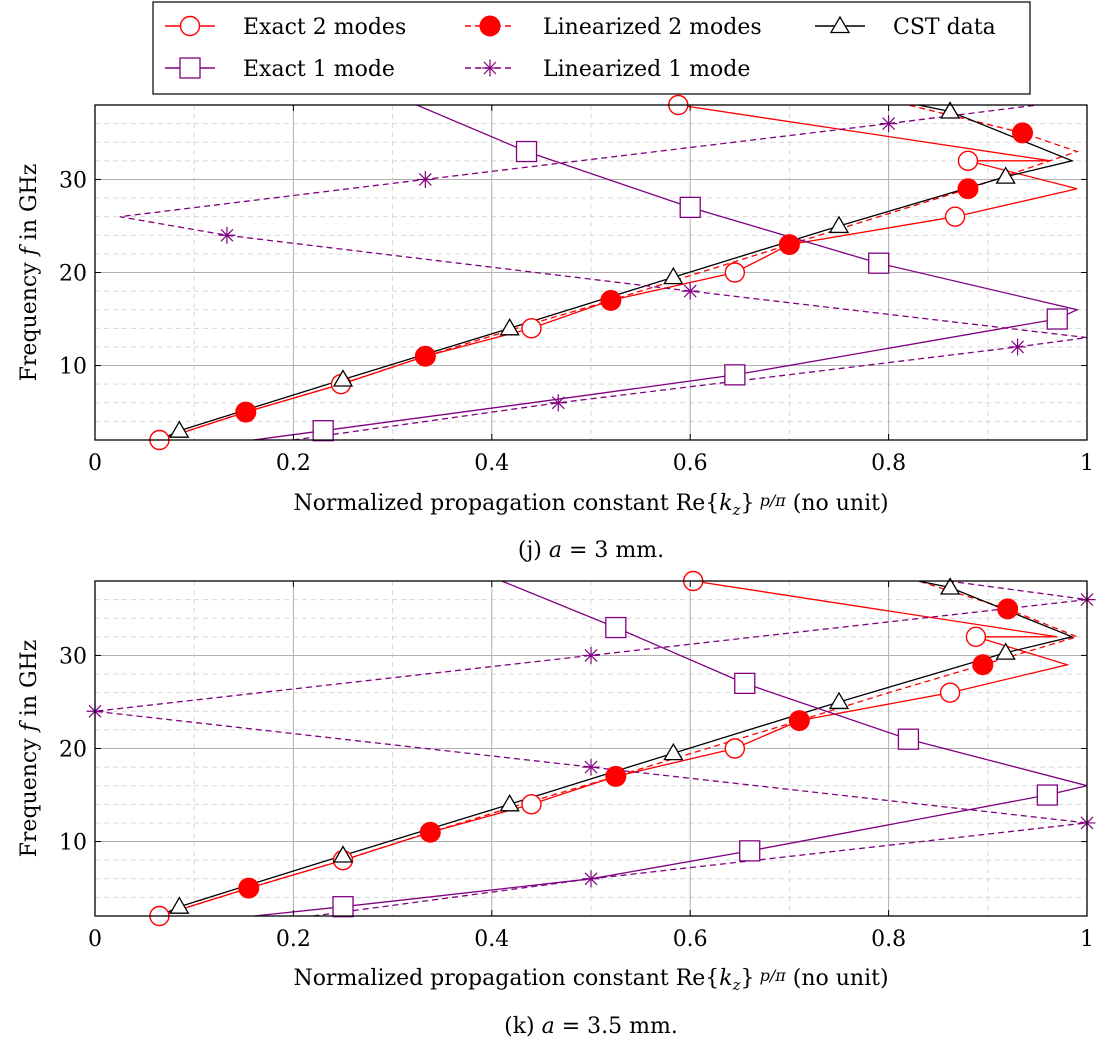  I want to click on legend-item-cst: CST data, so click(905, 27).